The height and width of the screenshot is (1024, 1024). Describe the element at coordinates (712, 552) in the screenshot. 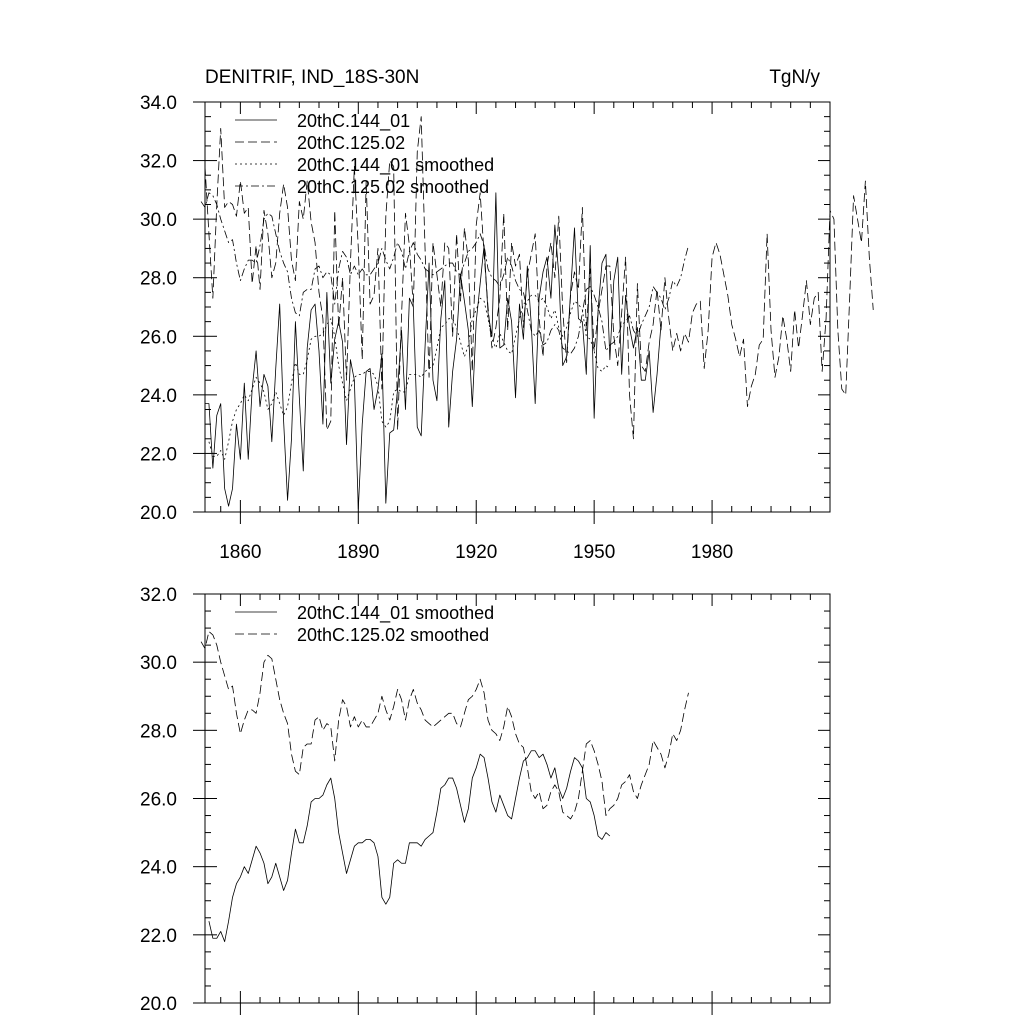

I see `x-tick-label: 1980` at that location.